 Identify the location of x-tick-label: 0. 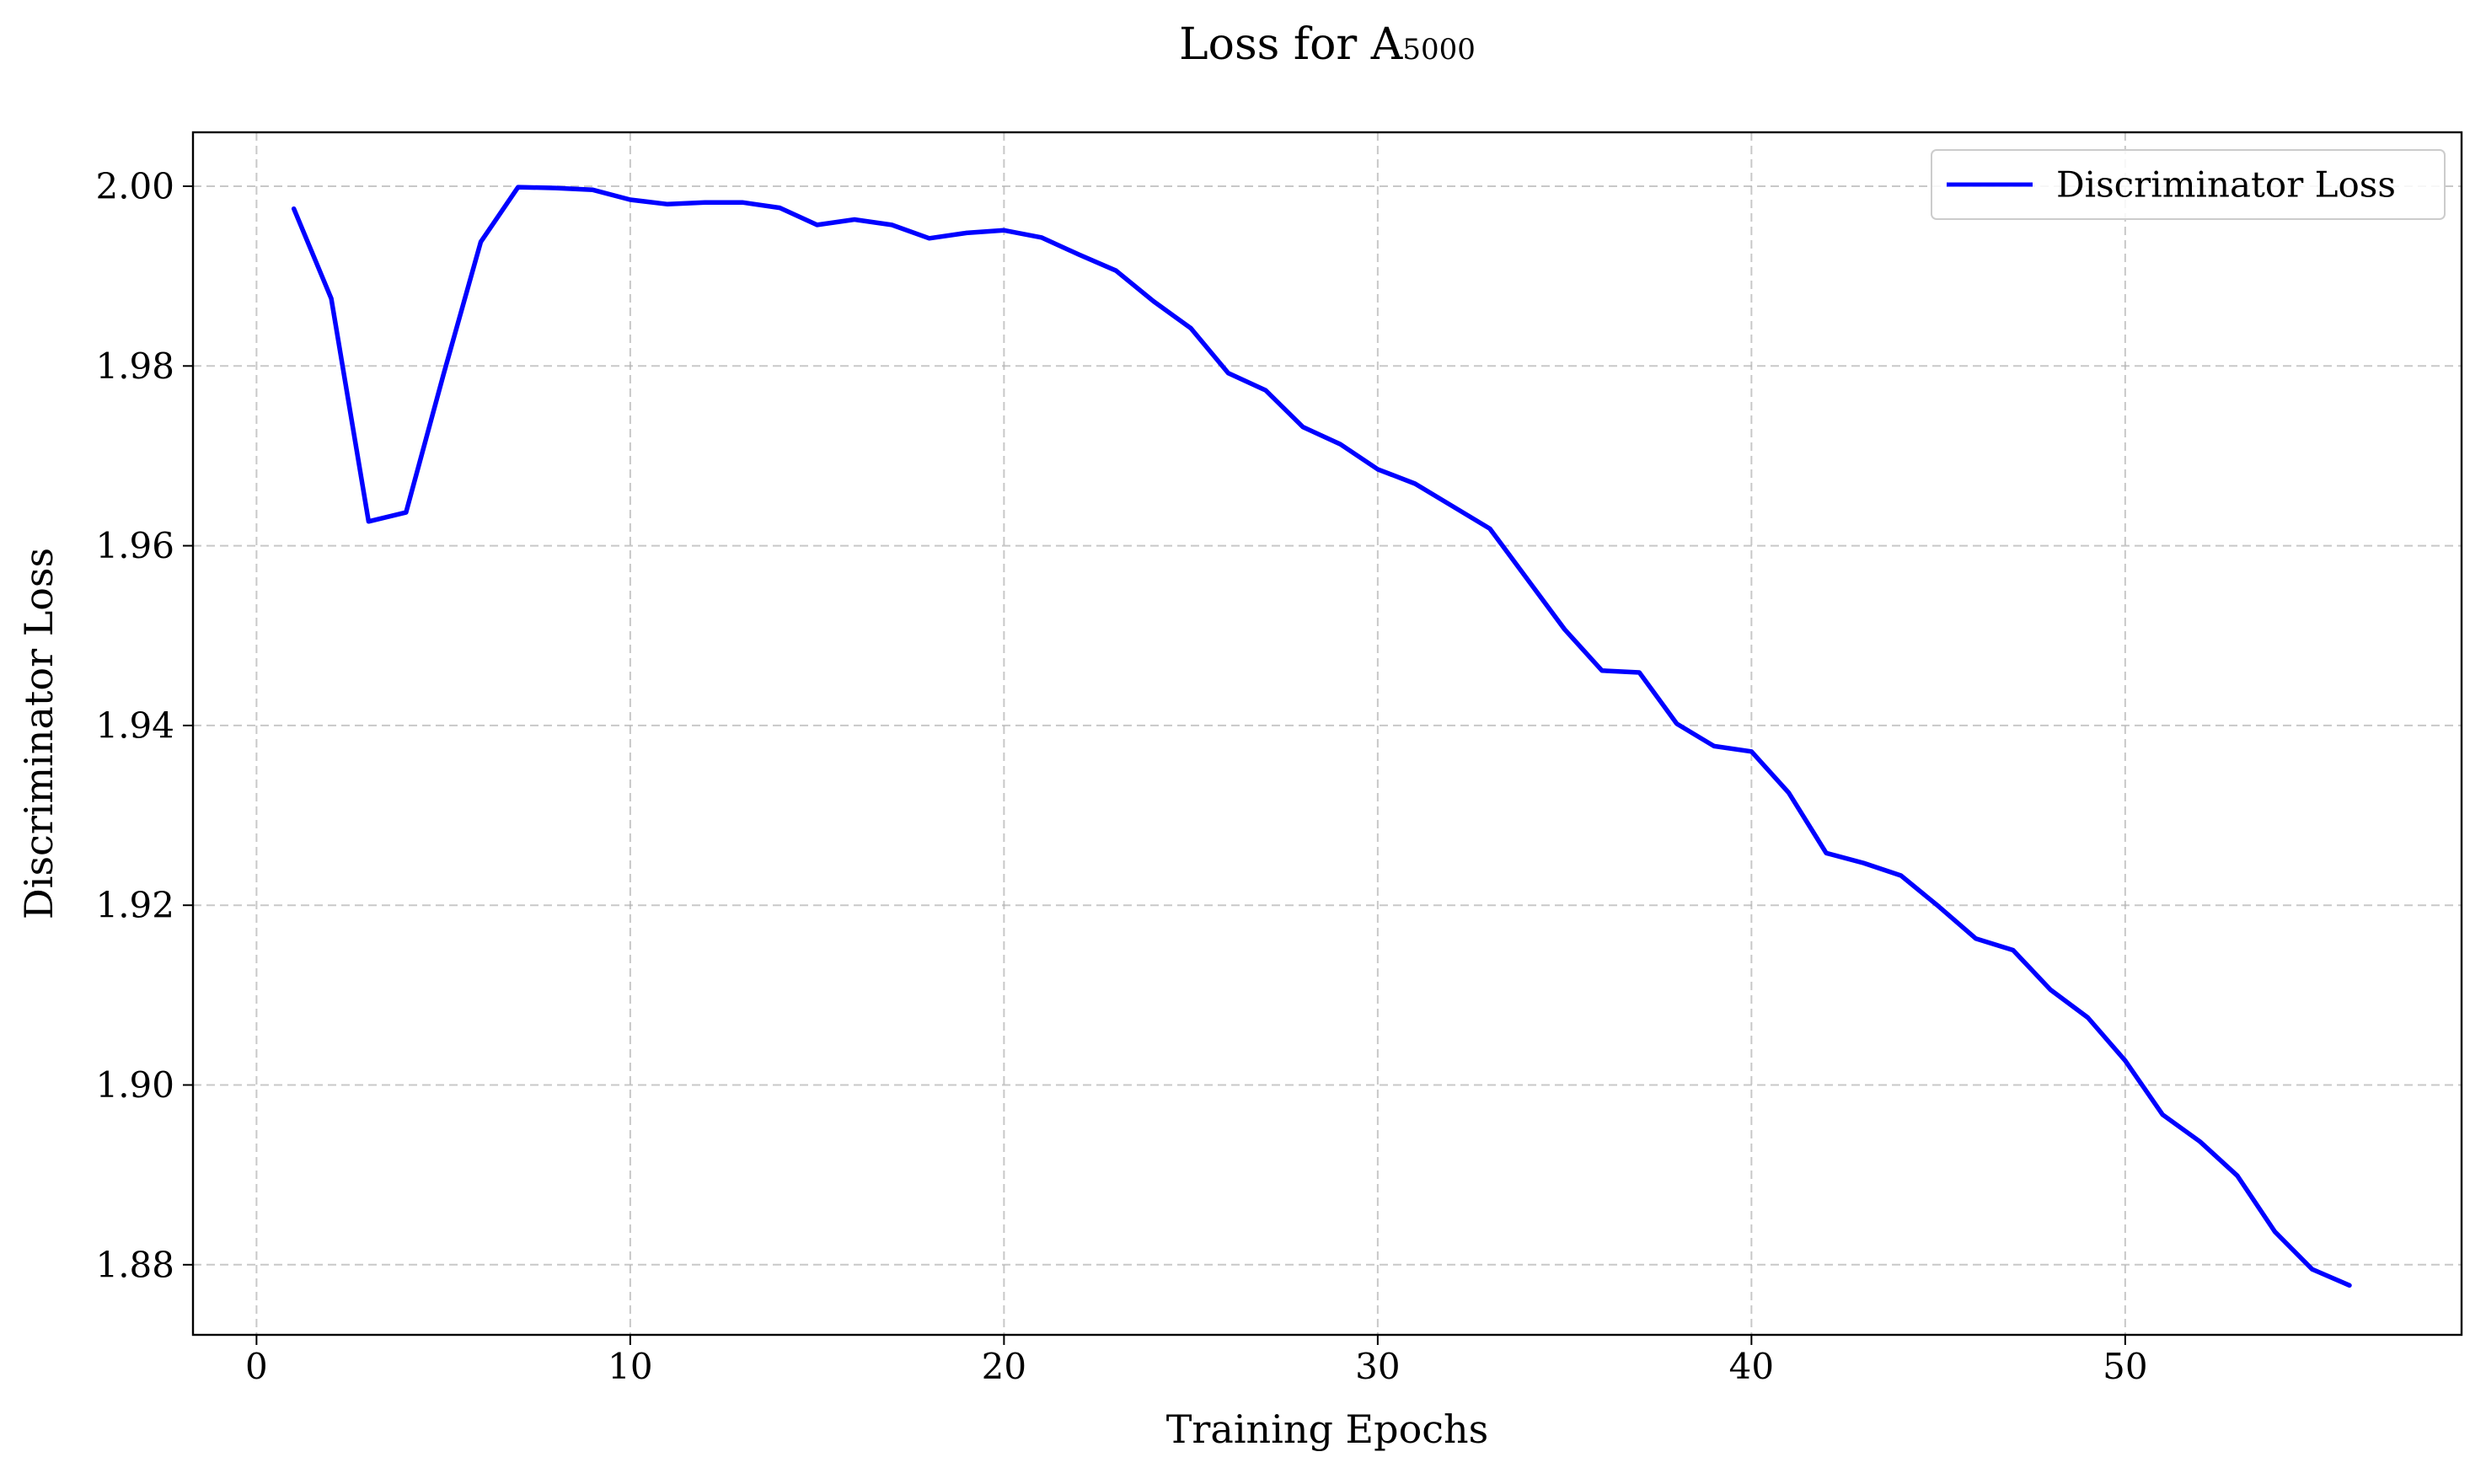
(256, 1366).